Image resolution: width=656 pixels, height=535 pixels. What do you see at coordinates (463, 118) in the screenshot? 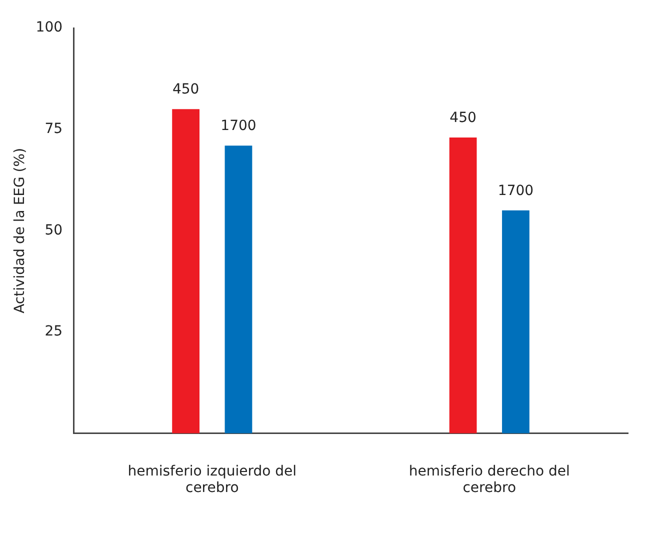
I see `text: 450` at bounding box center [463, 118].